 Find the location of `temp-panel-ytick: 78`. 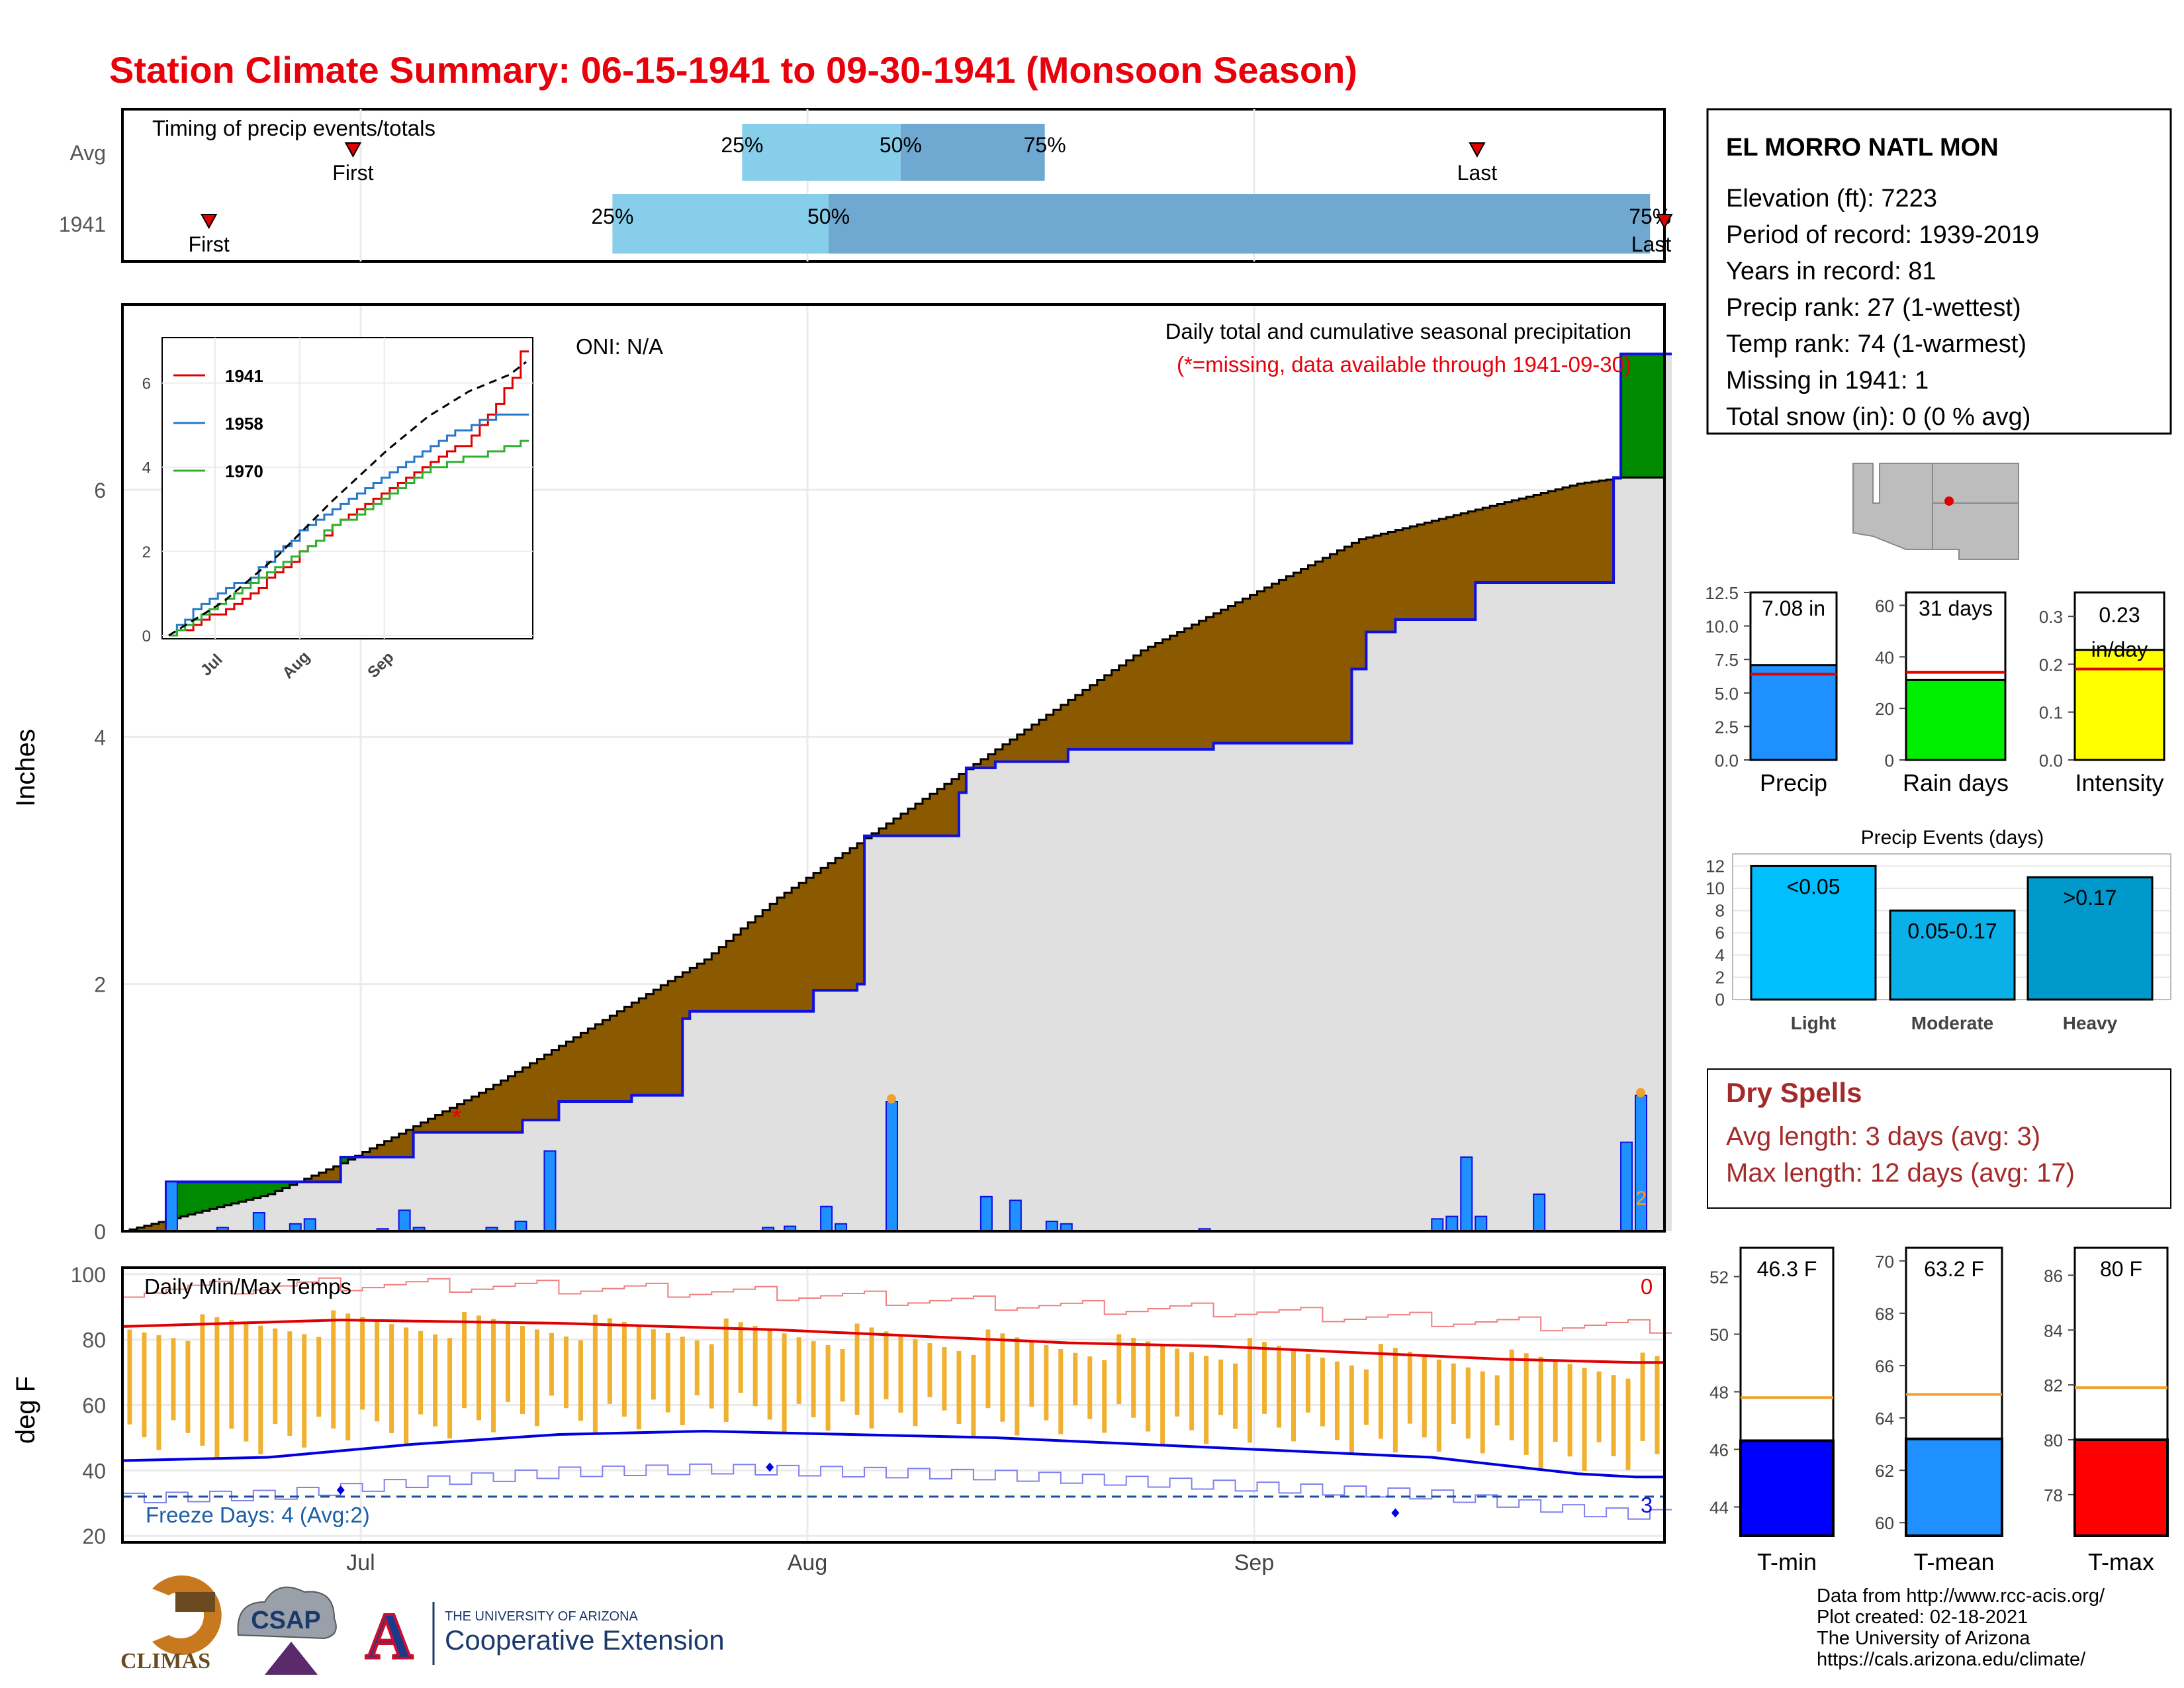

temp-panel-ytick: 78 is located at coordinates (2053, 1495).